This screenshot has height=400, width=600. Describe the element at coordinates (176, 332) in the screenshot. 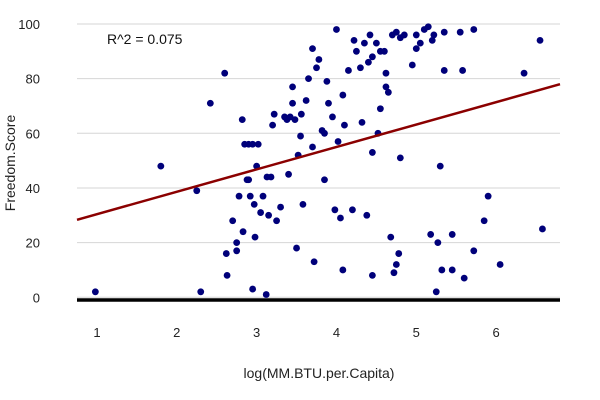

I see `x-tick-label: 2` at that location.